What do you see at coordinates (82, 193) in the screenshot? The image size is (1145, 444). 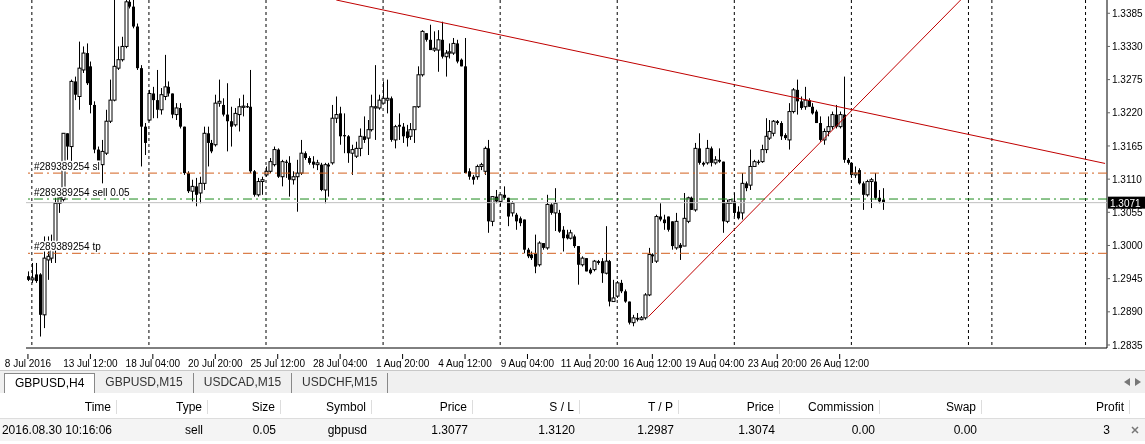 I see `ref-line-label: #289389254 sell 0.05` at bounding box center [82, 193].